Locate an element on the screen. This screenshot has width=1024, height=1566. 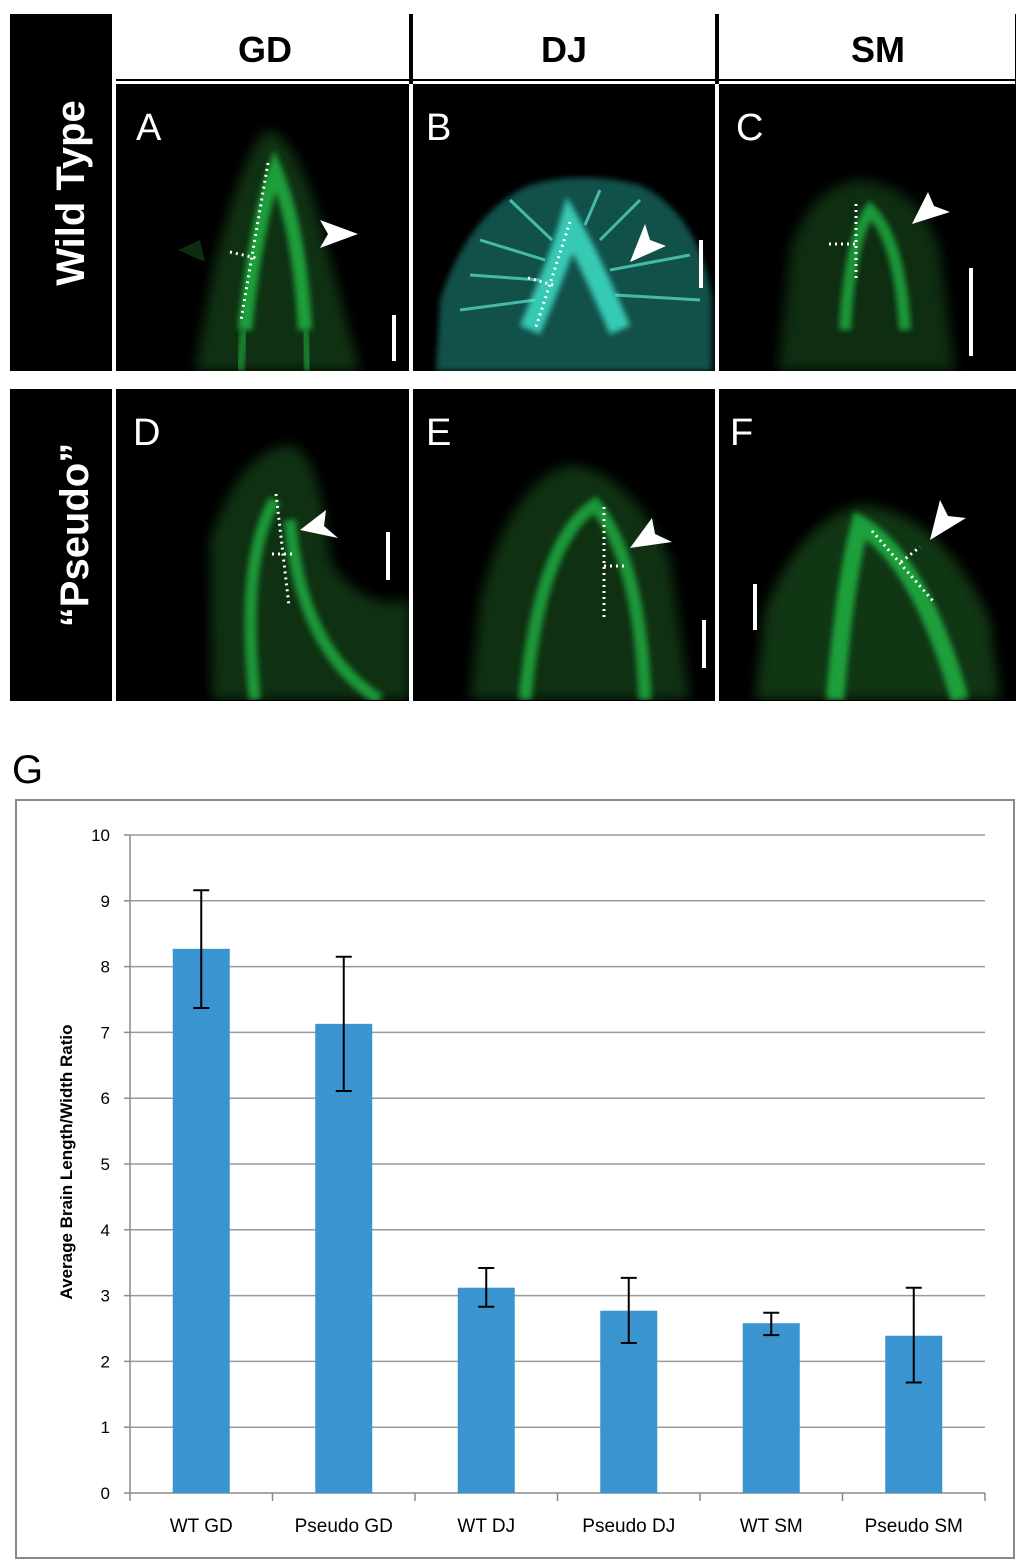
panel-letter-a: A is located at coordinates (149, 128).